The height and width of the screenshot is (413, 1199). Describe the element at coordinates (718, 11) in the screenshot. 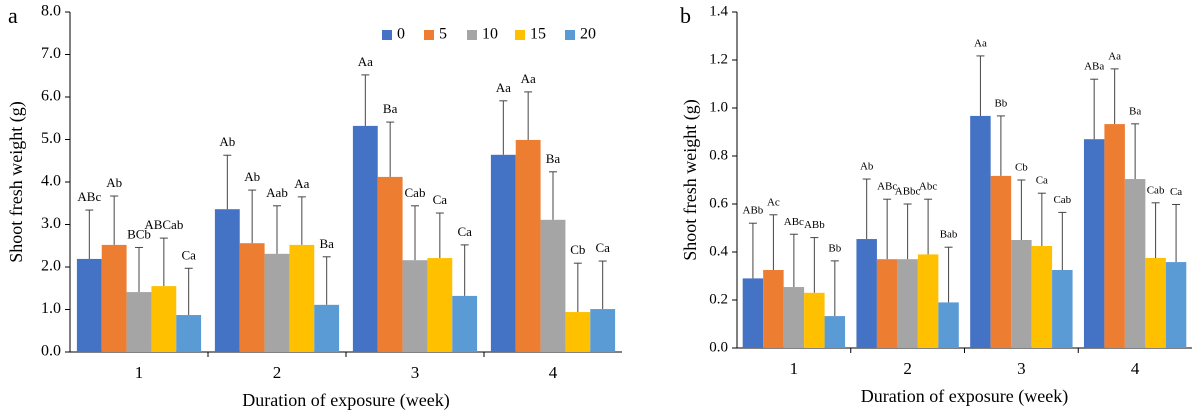

I see `y-tick-label: 1.4` at that location.